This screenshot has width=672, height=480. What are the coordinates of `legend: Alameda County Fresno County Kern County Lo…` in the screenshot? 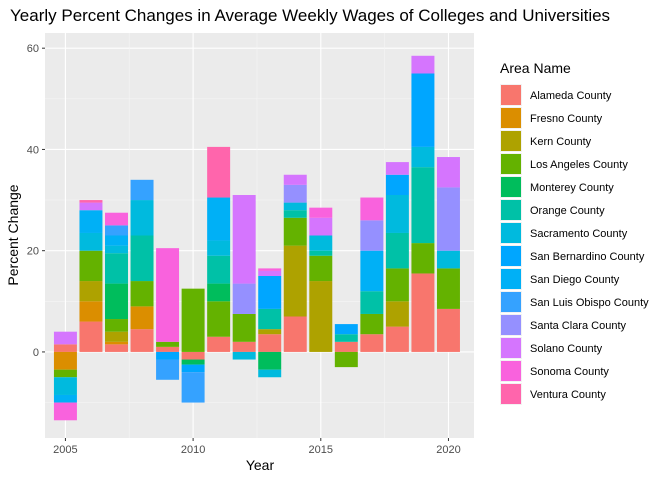 It's located at (574, 244).